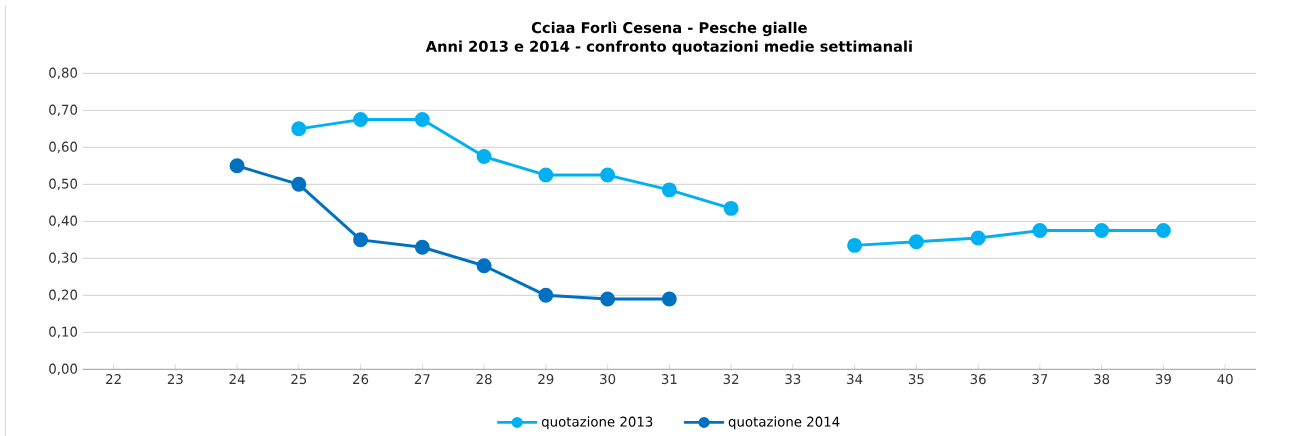 This screenshot has height=436, width=1314. Describe the element at coordinates (63, 110) in the screenshot. I see `y-tick-label: 0,70` at that location.